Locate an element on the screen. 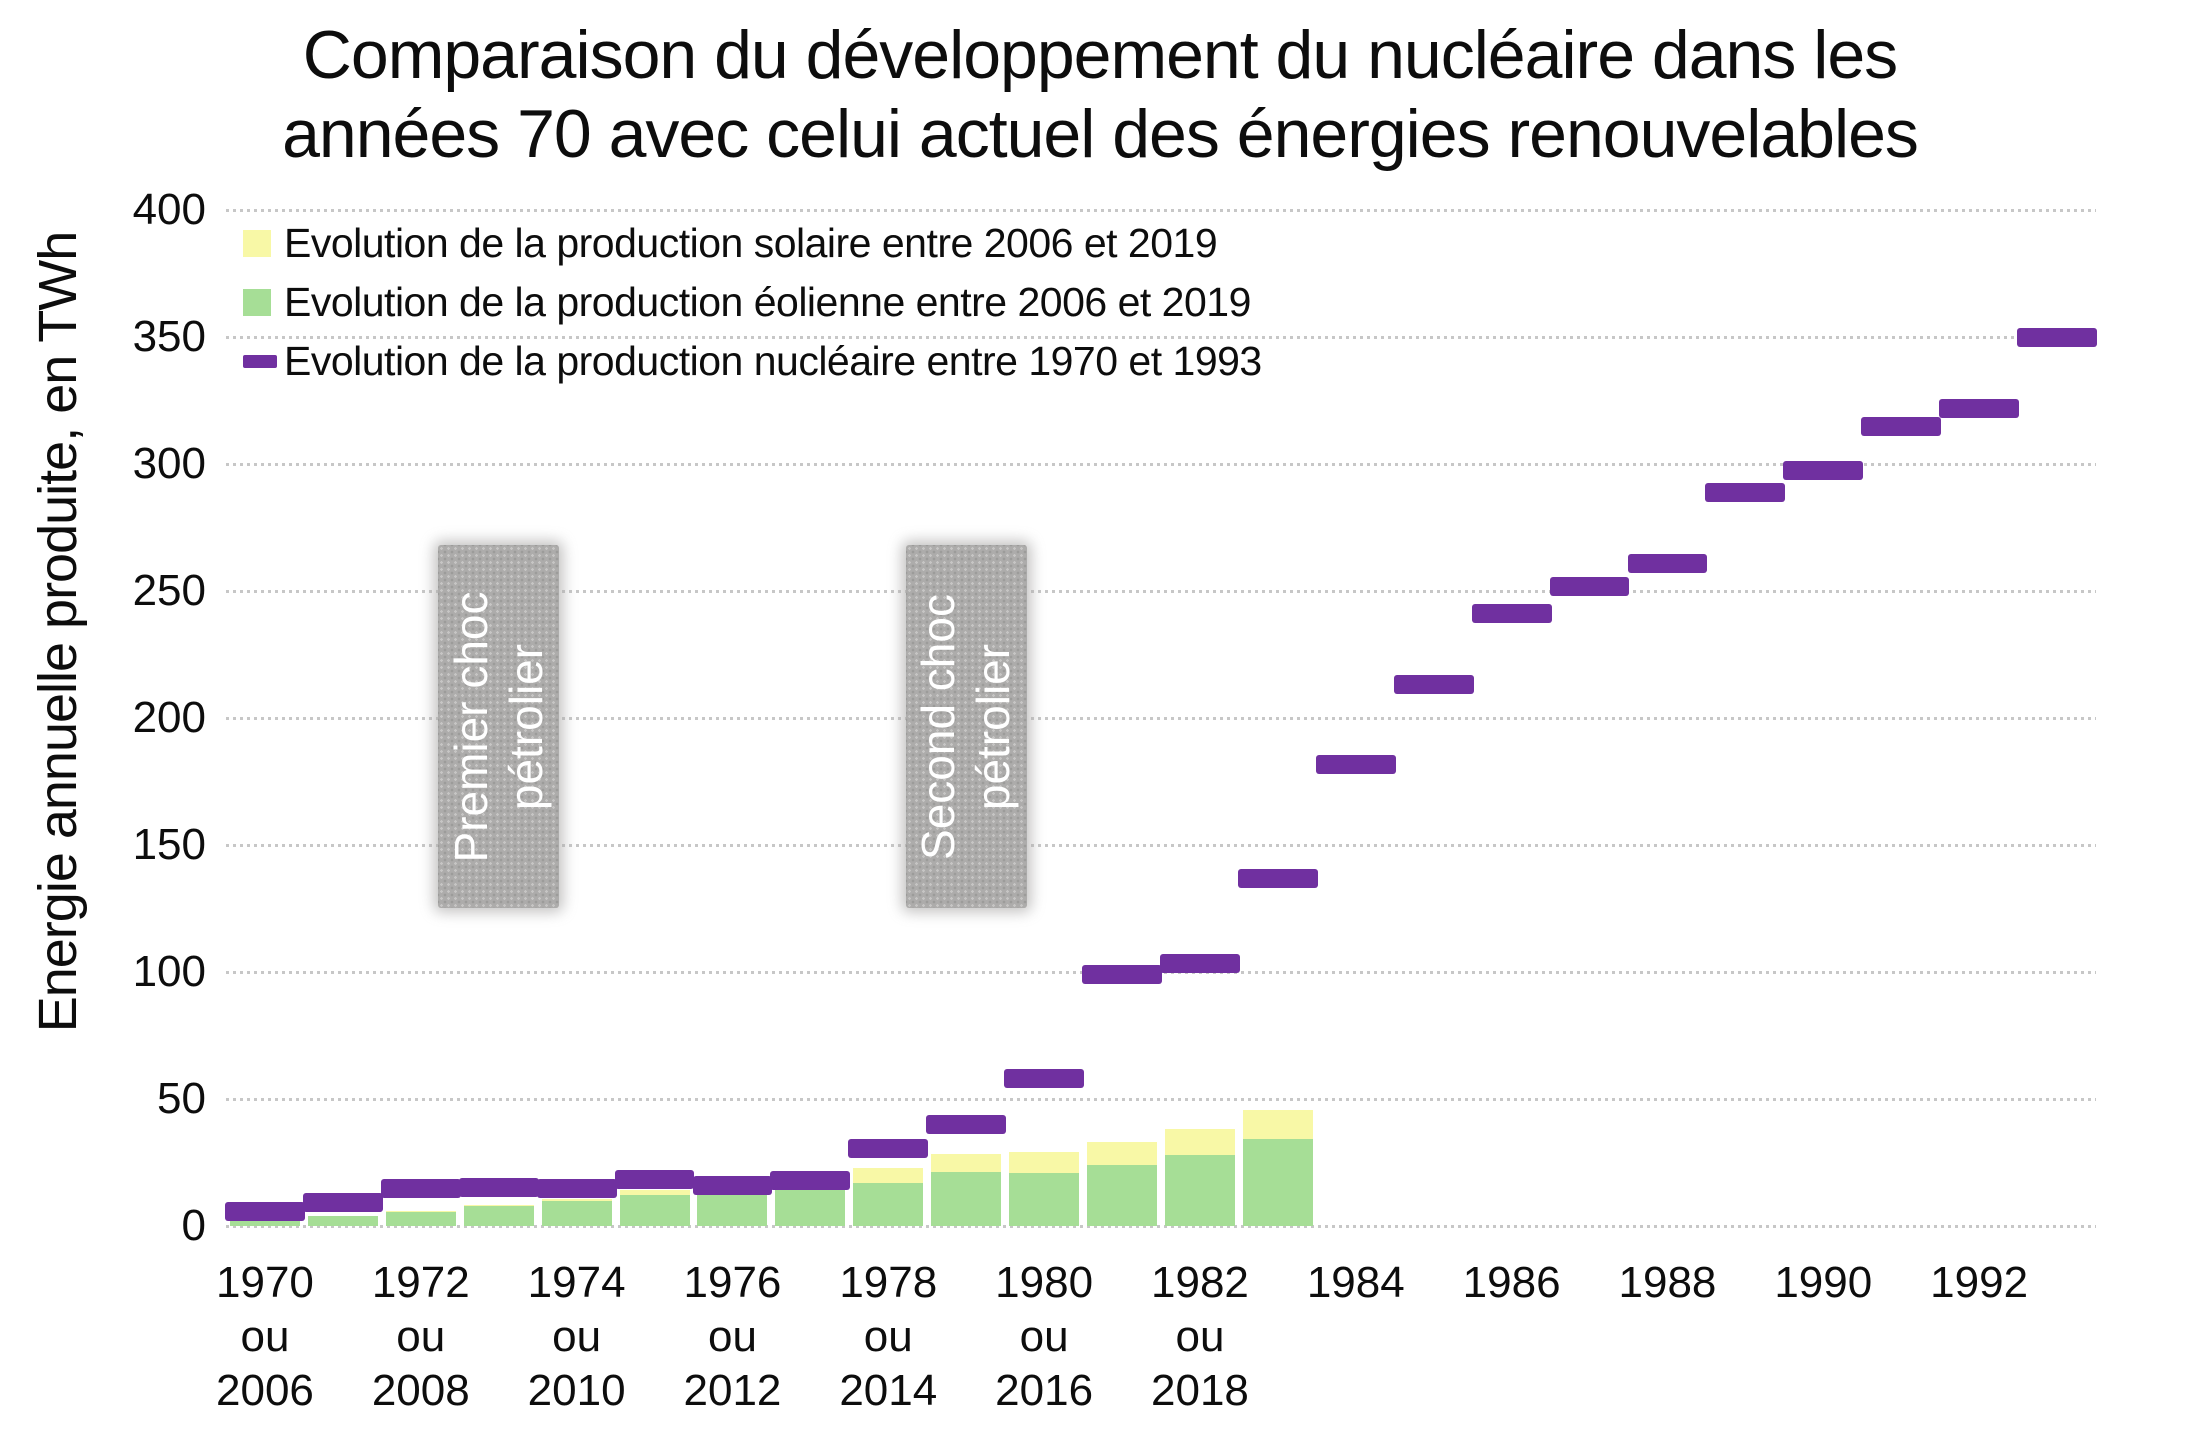 The image size is (2200, 1431). solar-bar-2018 is located at coordinates (1199, 1142).